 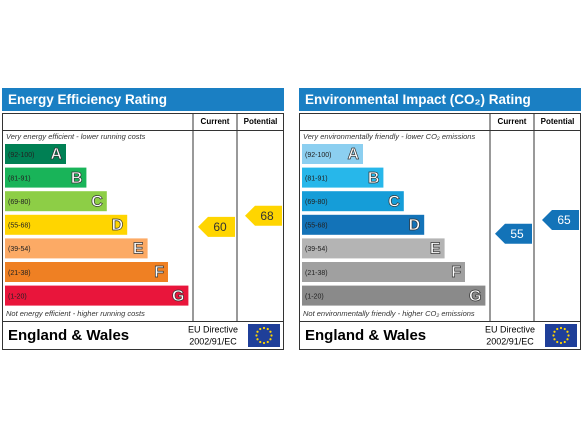 I want to click on rating-value: 60, so click(x=220, y=227).